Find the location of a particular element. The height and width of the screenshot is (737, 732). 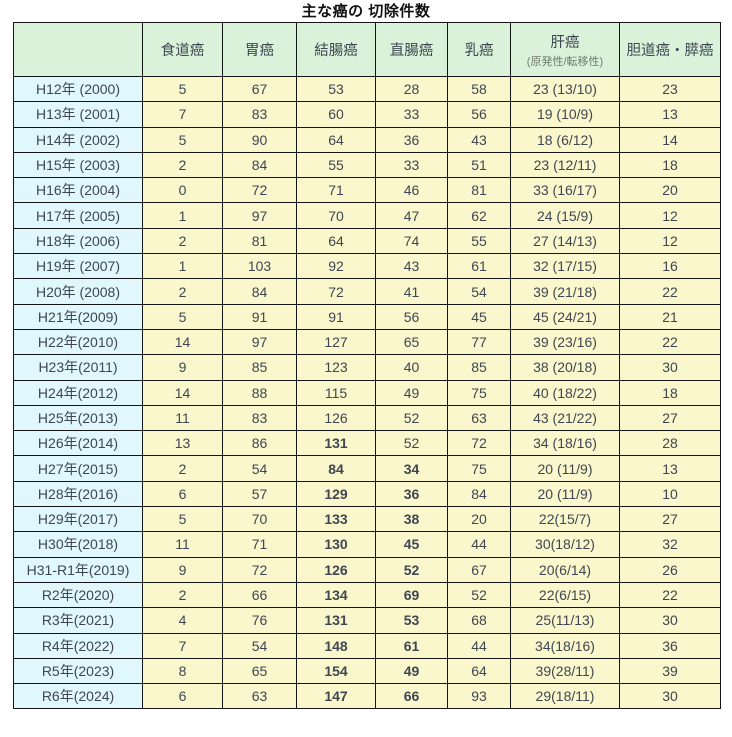

value-cell: 54 is located at coordinates (259, 645).